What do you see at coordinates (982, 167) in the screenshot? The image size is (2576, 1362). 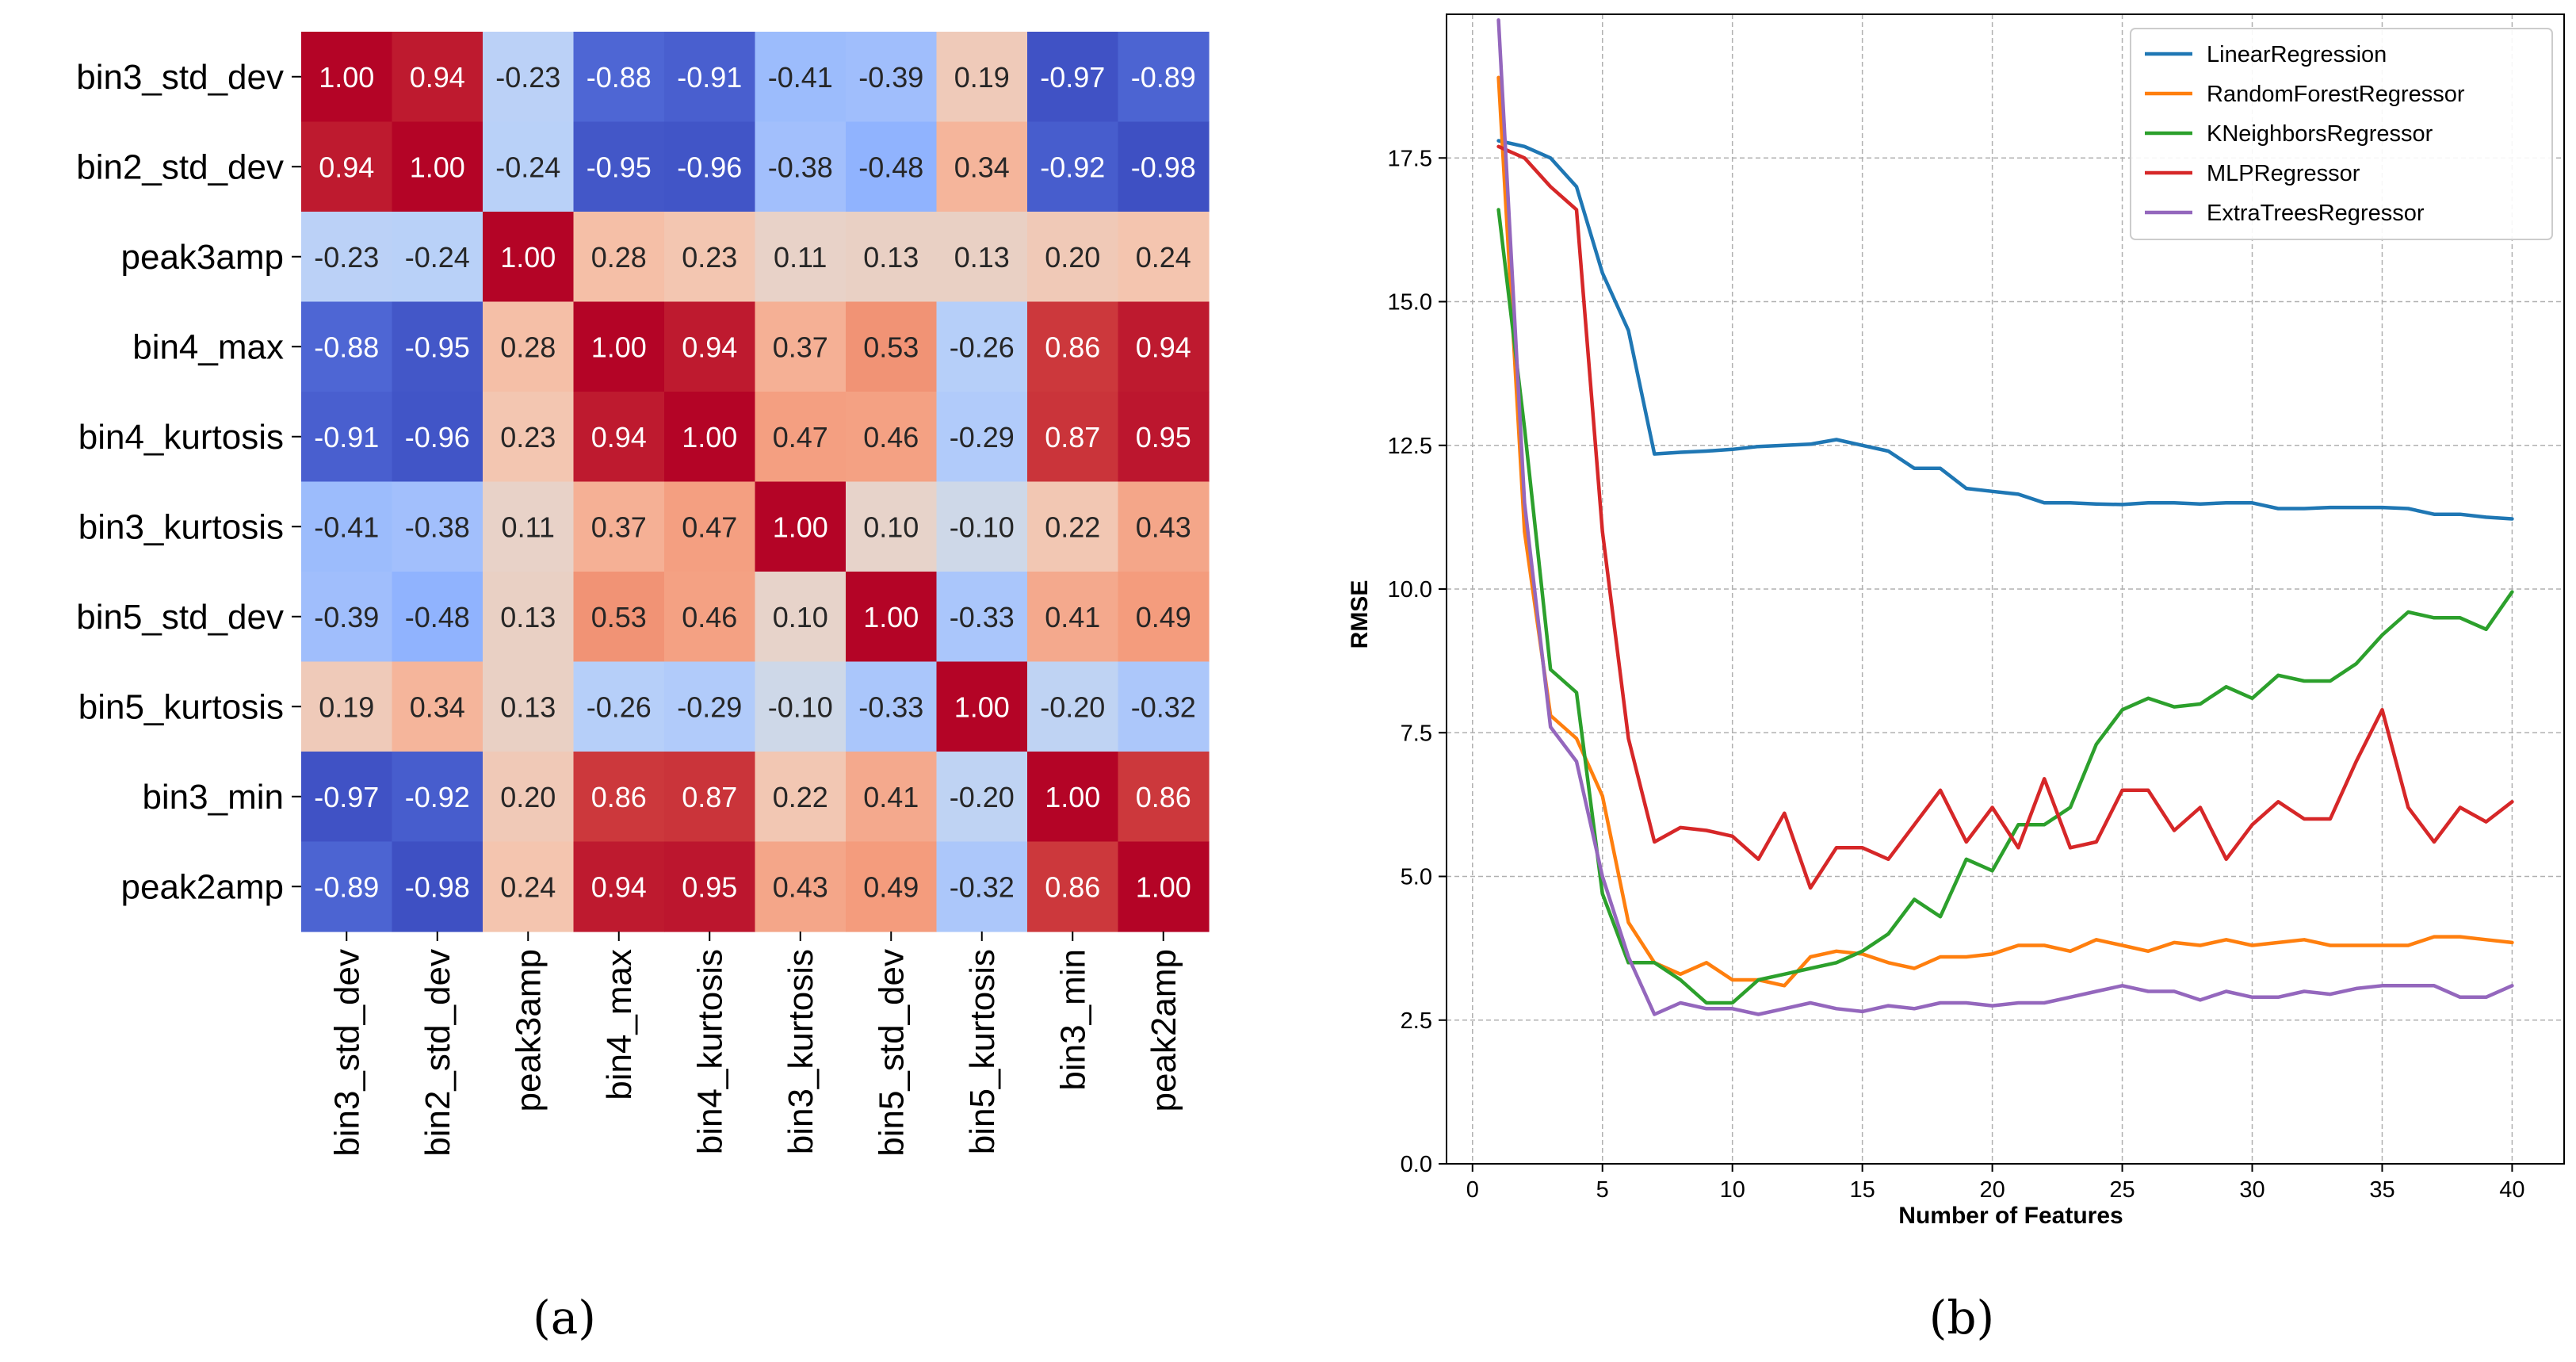 I see `heatmap-cell-value: 0.34` at bounding box center [982, 167].